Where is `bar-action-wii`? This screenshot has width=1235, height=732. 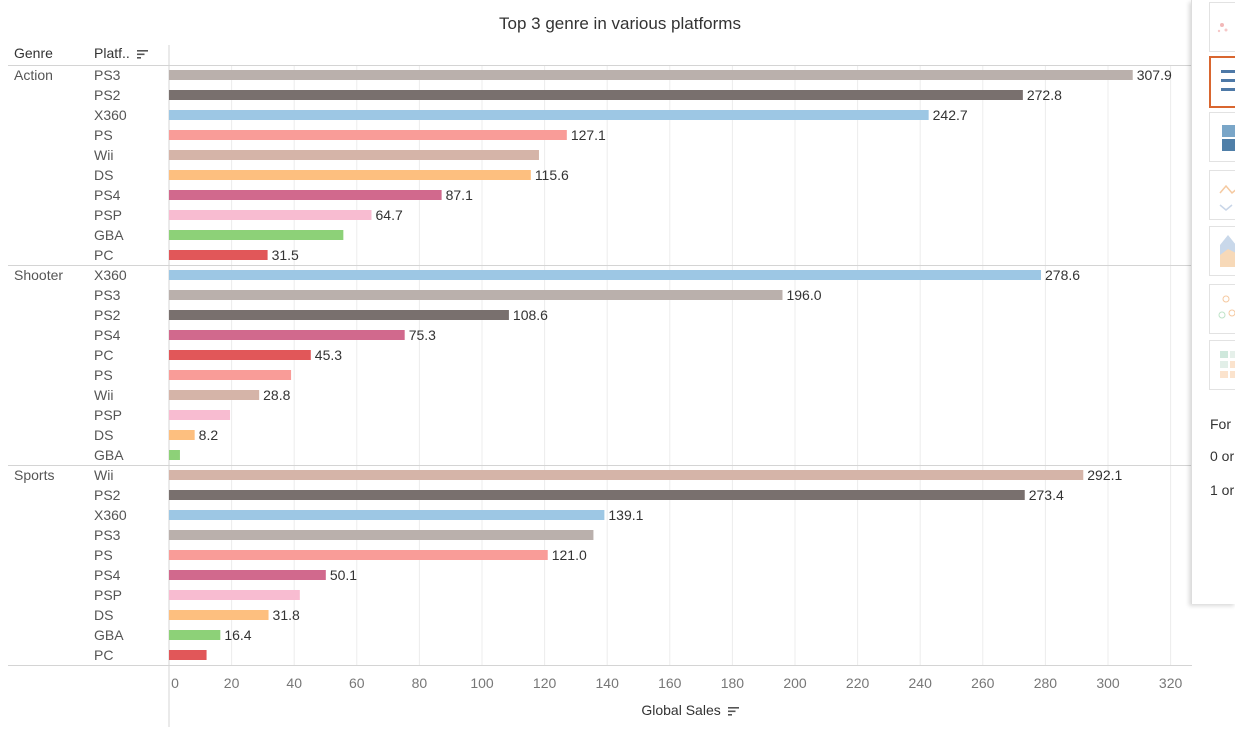 bar-action-wii is located at coordinates (354, 155).